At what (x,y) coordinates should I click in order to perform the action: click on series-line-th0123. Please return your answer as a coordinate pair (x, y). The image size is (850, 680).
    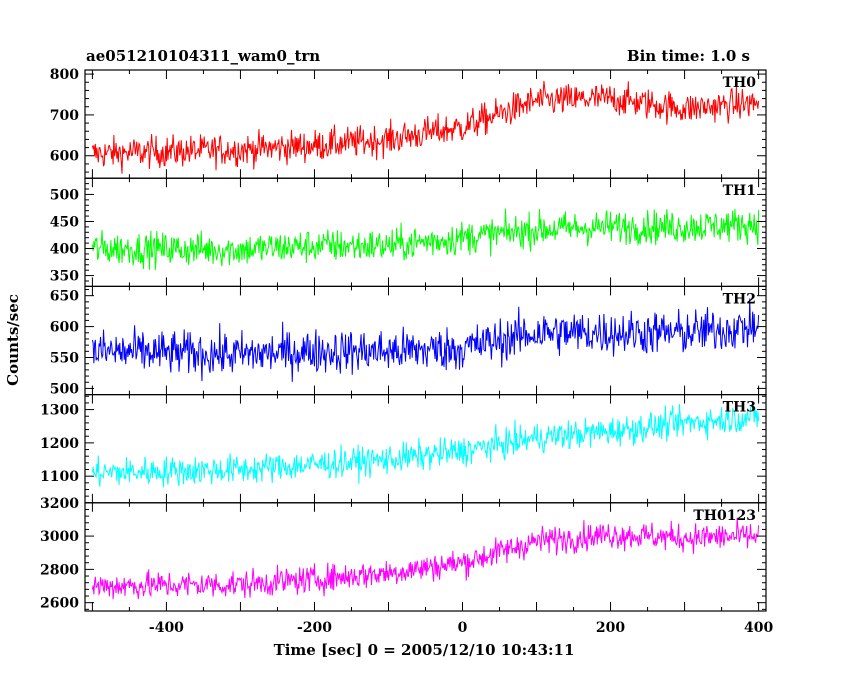
    Looking at the image, I should click on (425, 558).